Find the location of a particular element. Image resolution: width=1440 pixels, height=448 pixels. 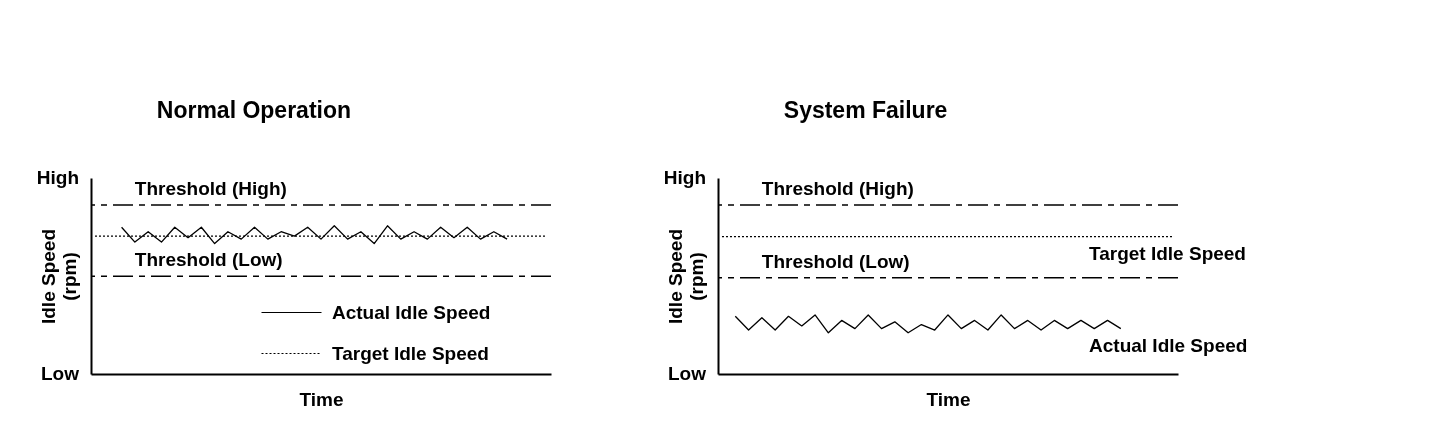

legend-label: Target Idle Speed is located at coordinates (410, 353).